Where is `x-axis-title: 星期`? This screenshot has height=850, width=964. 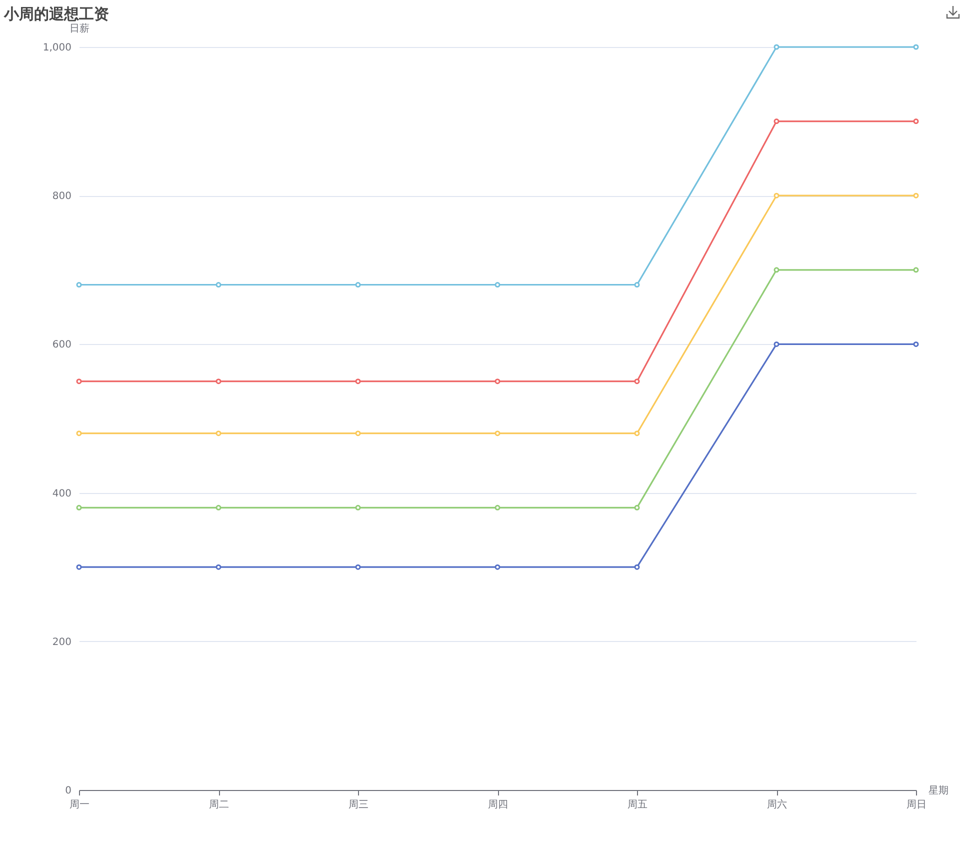 x-axis-title: 星期 is located at coordinates (938, 790).